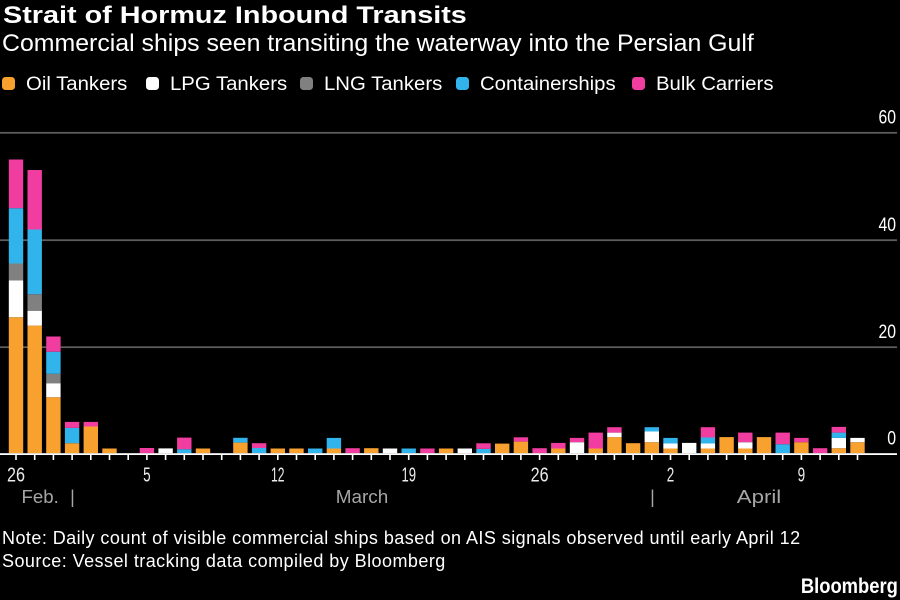  Describe the element at coordinates (362, 497) in the screenshot. I see `svg-text: March` at that location.